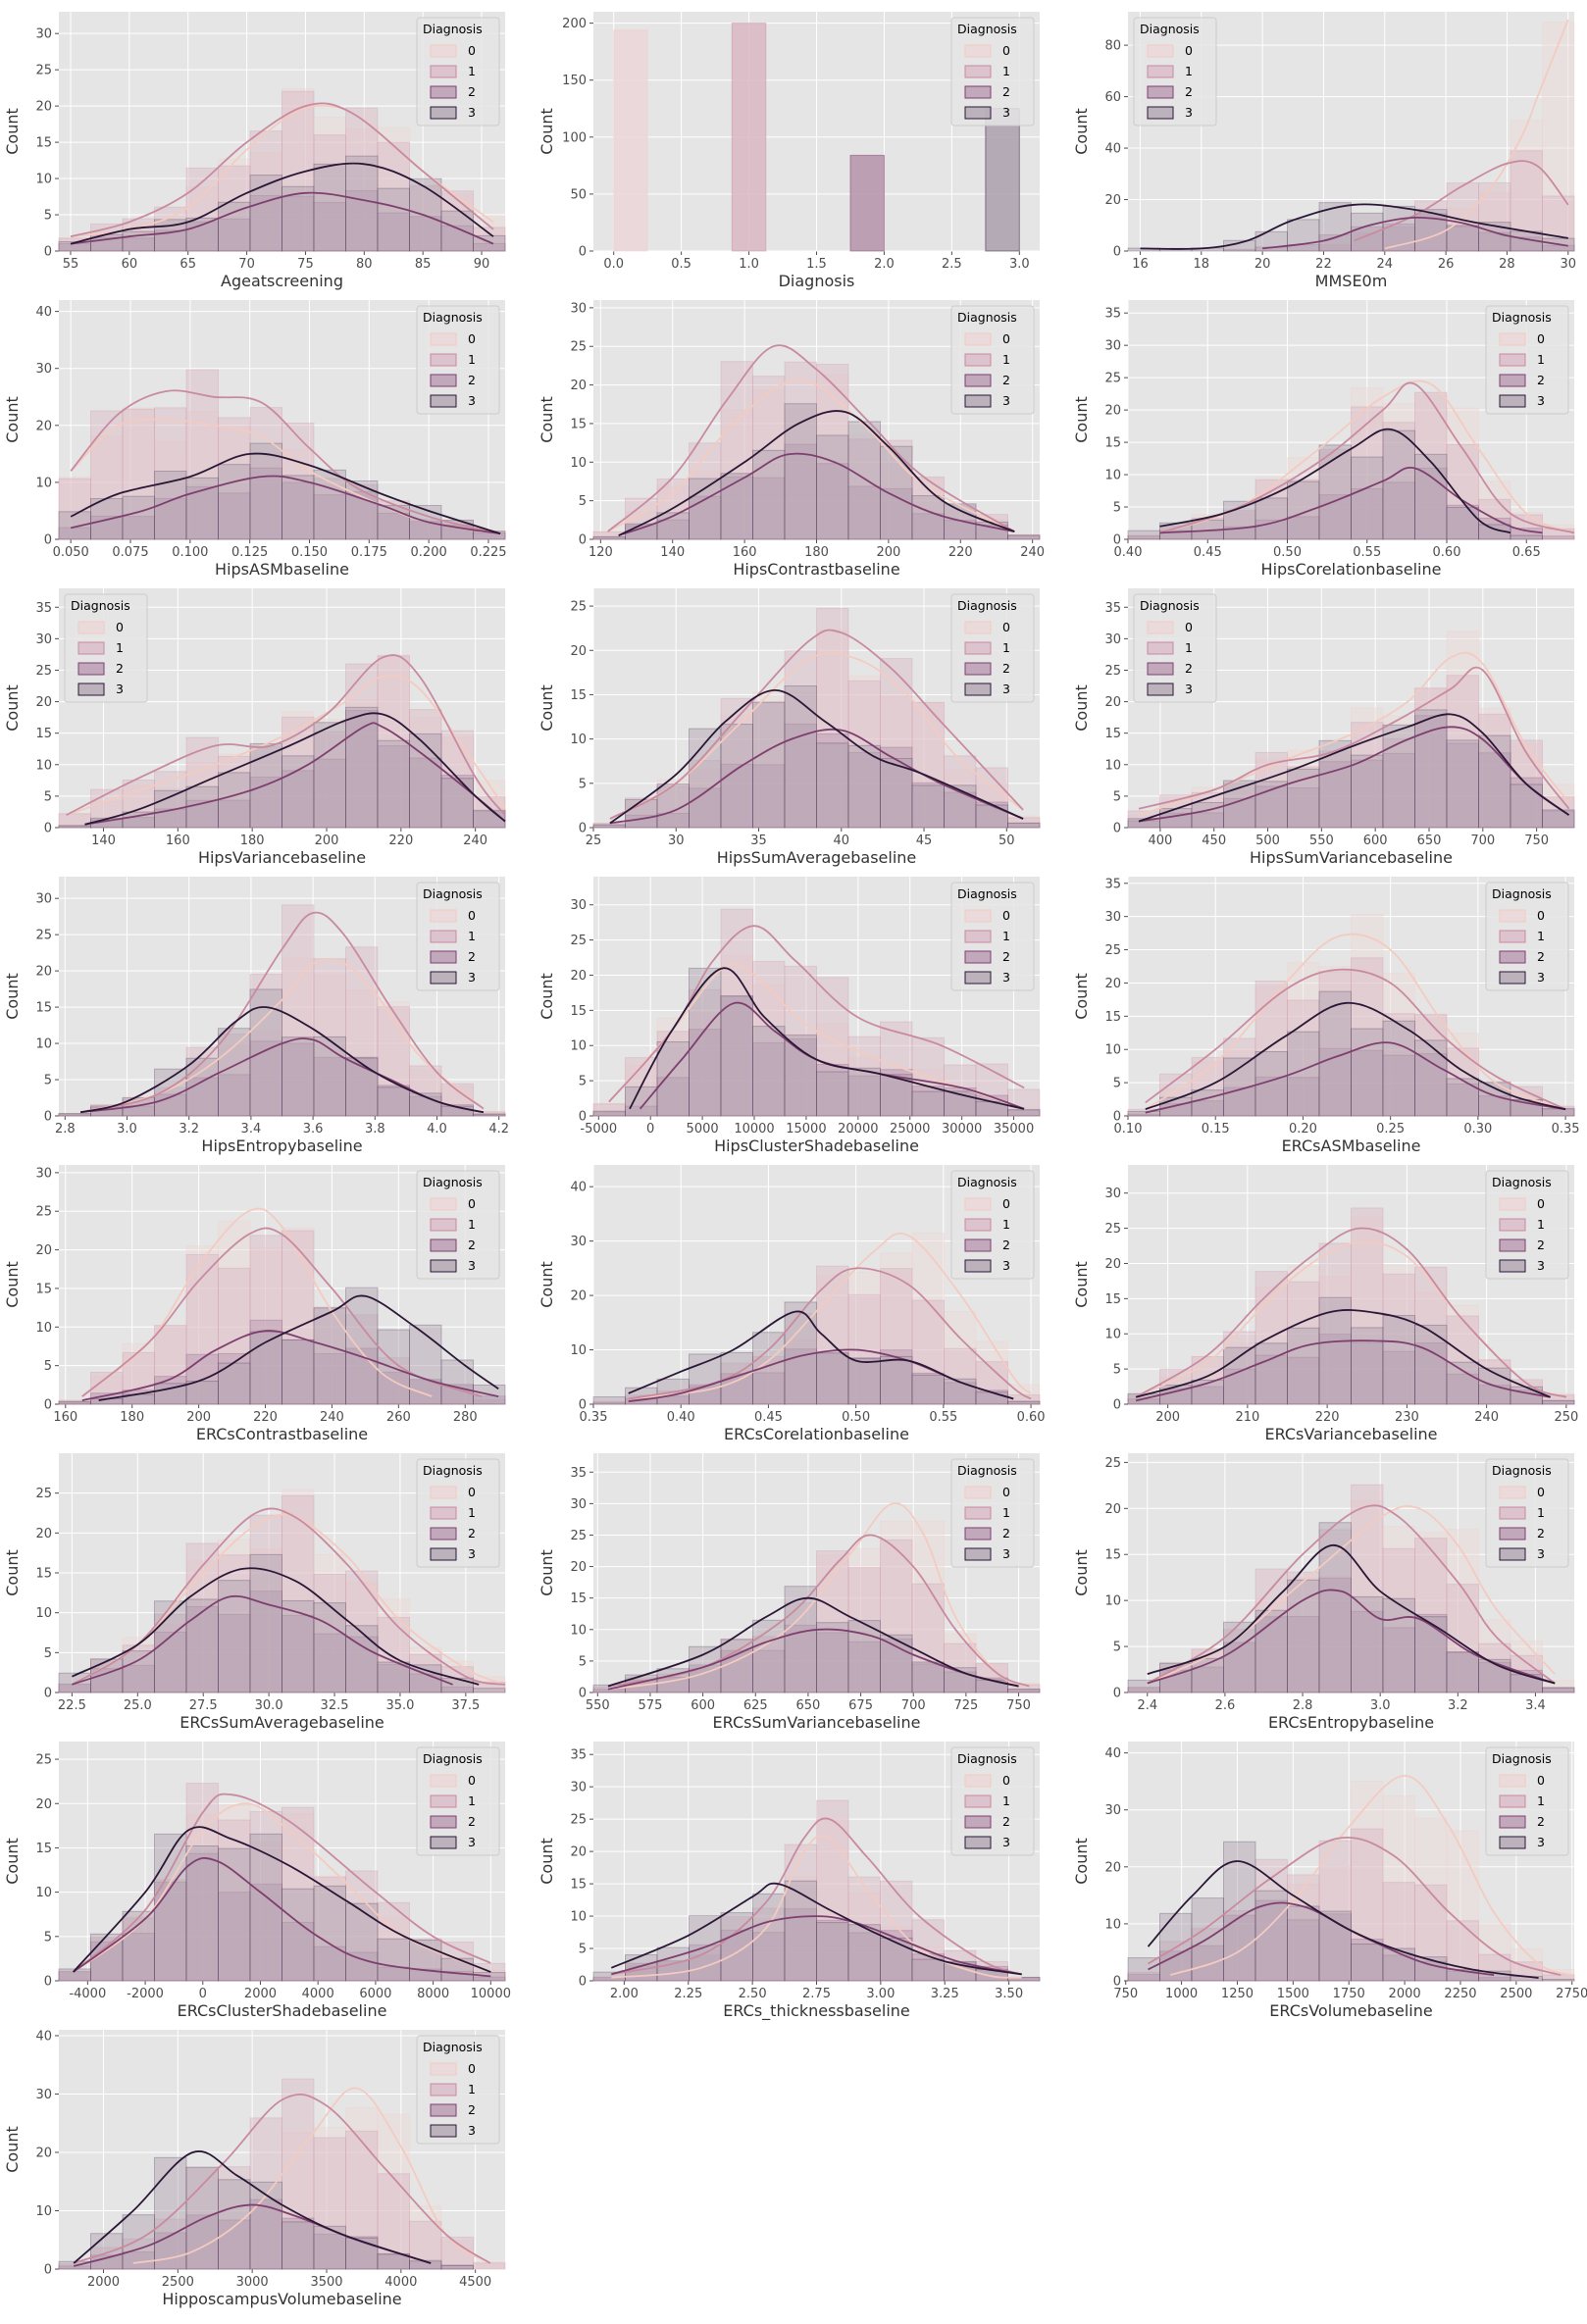  What do you see at coordinates (1566, 1130) in the screenshot?
I see `x-tick-label: 0.35` at bounding box center [1566, 1130].